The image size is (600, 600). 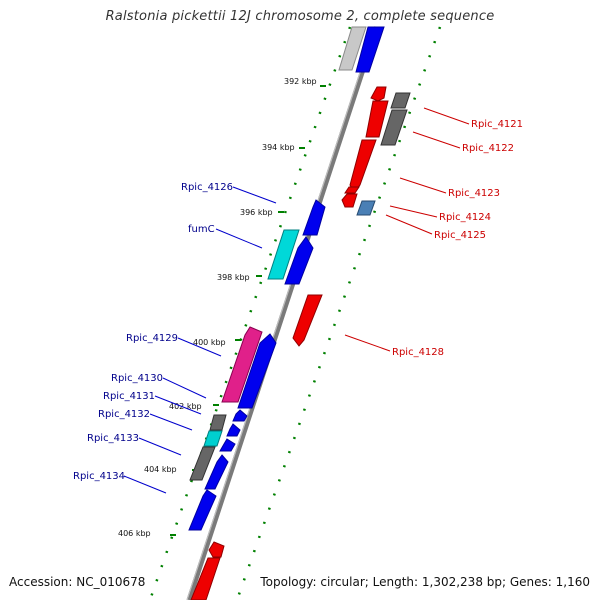 I want to click on gene-label: Rpic_4131, so click(x=129, y=396).